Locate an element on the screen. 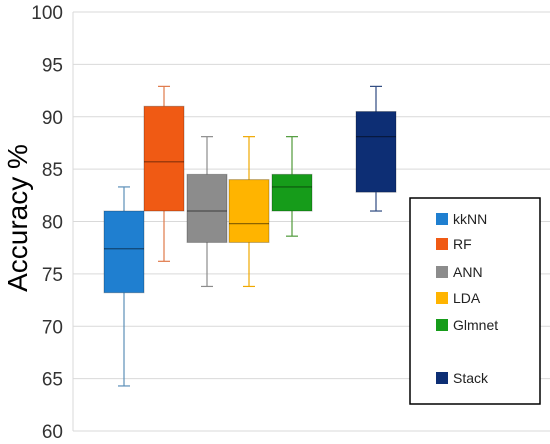 The height and width of the screenshot is (444, 550). y-axis-label: Accuracy % is located at coordinates (17, 218).